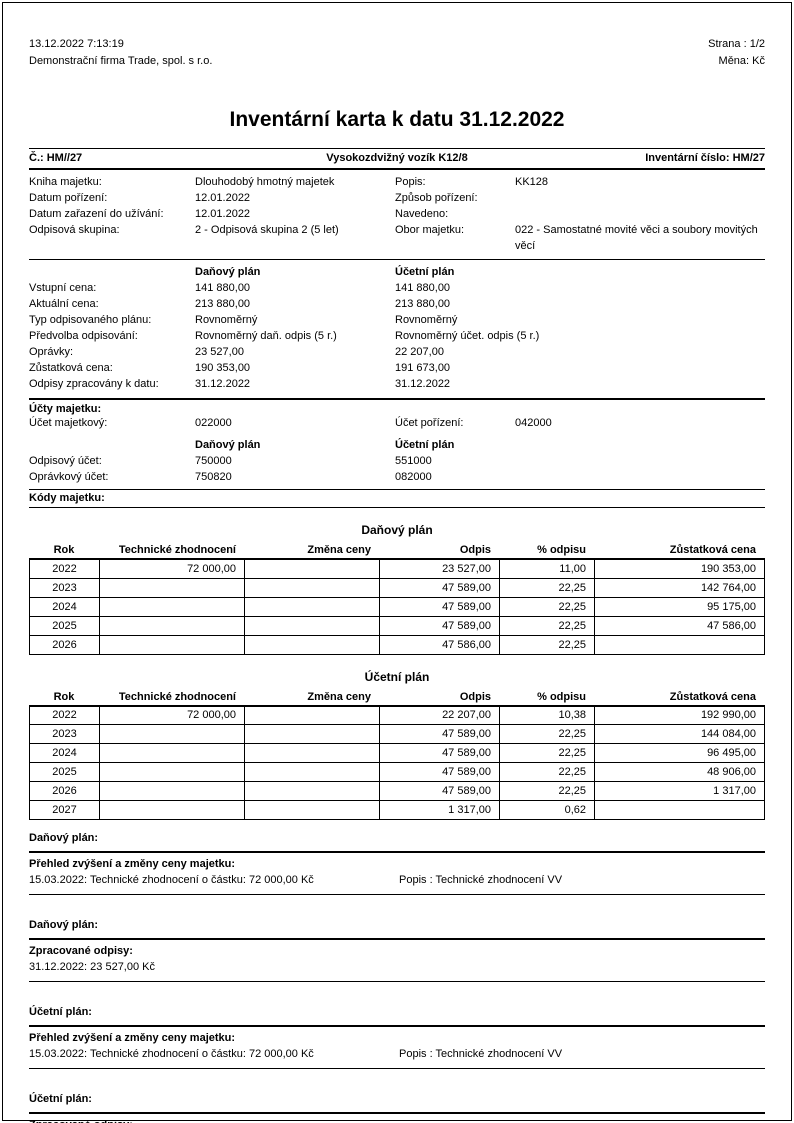 The image size is (794, 1123). Describe the element at coordinates (64, 550) in the screenshot. I see `column-header: Rok` at that location.